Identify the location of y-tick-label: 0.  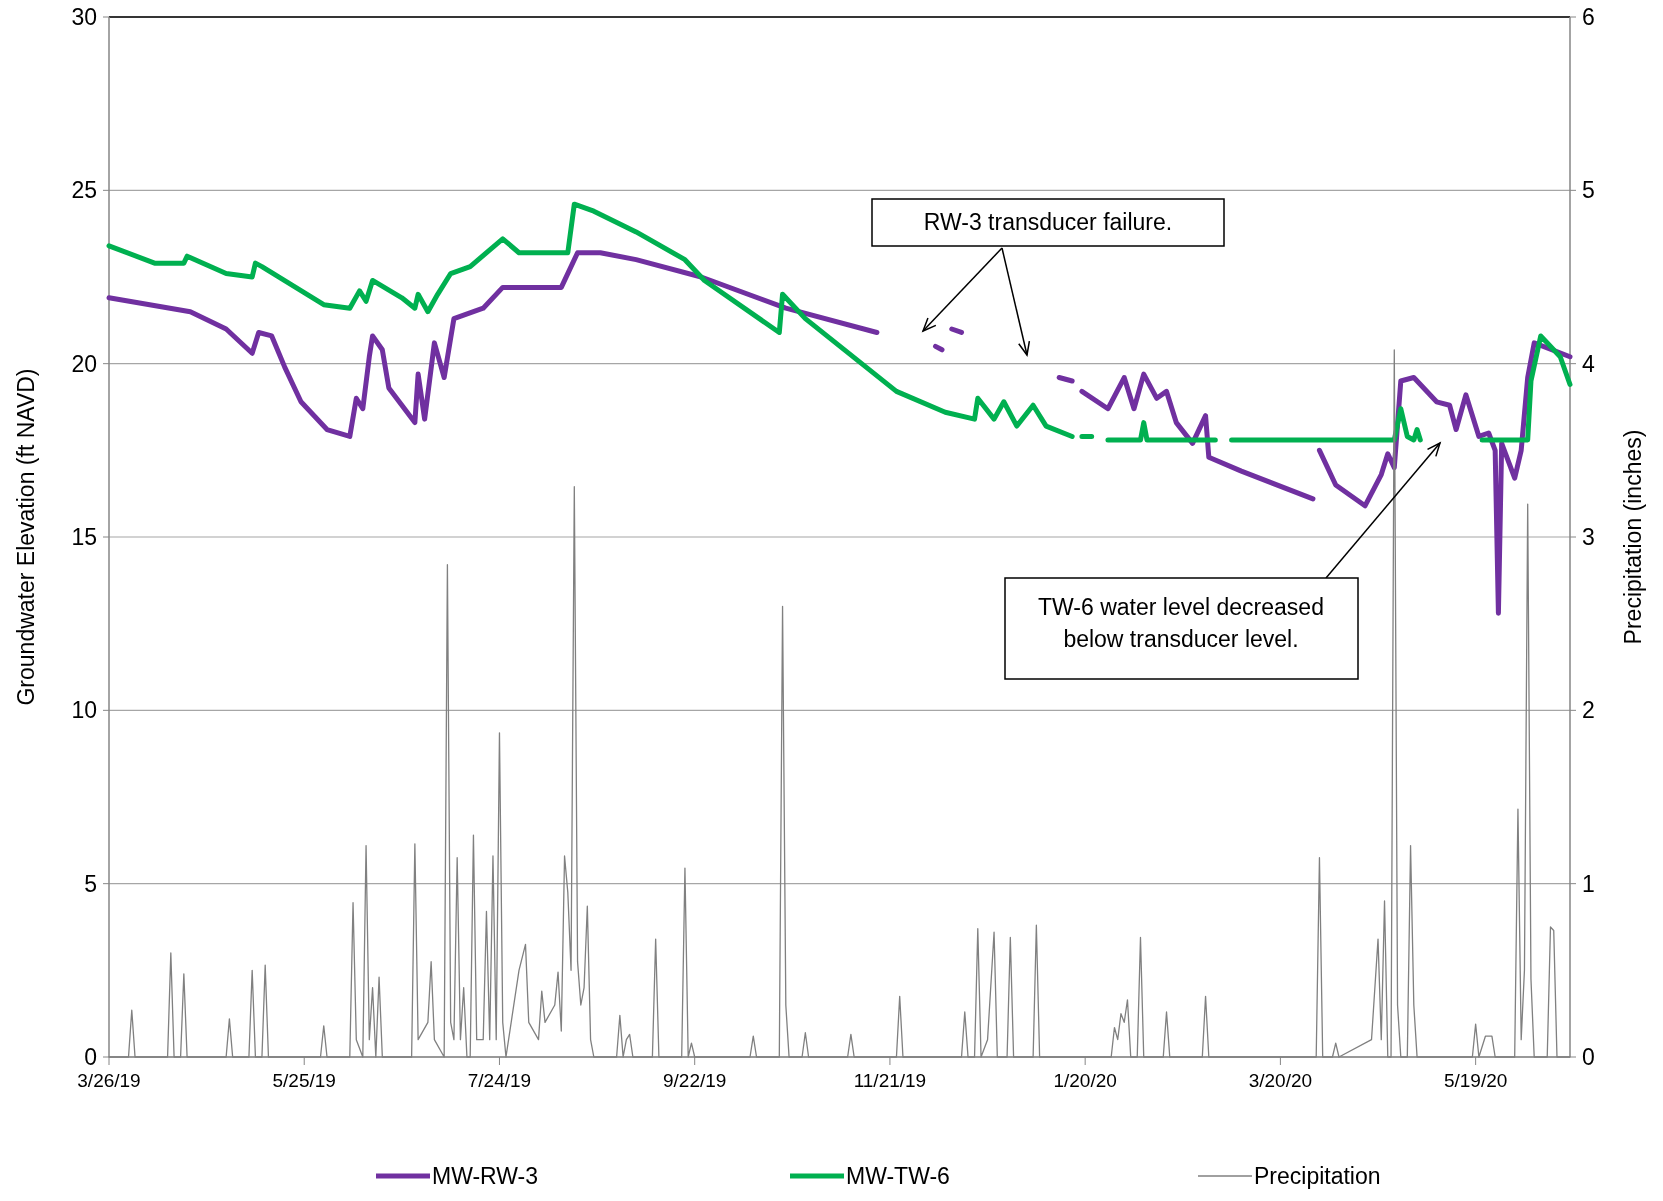
(90, 1057).